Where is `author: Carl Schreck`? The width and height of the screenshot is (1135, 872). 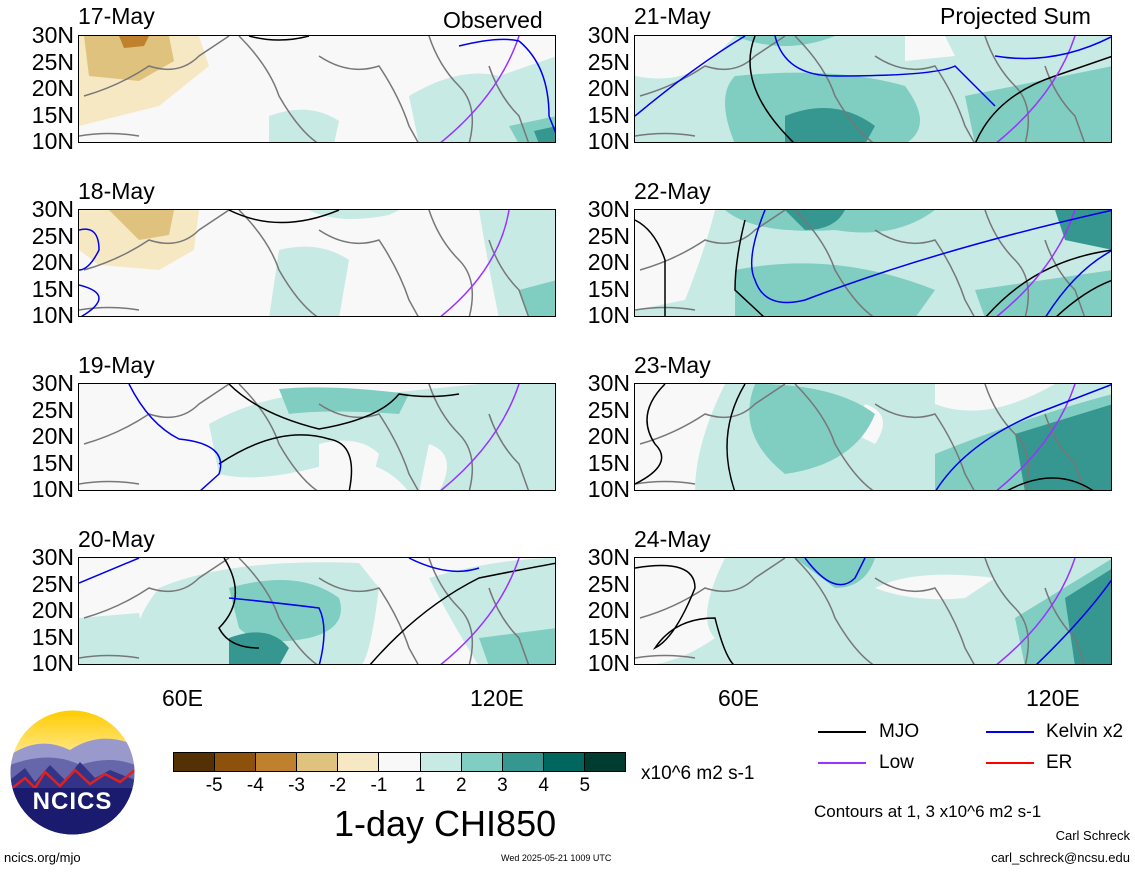
author: Carl Schreck is located at coordinates (1092, 835).